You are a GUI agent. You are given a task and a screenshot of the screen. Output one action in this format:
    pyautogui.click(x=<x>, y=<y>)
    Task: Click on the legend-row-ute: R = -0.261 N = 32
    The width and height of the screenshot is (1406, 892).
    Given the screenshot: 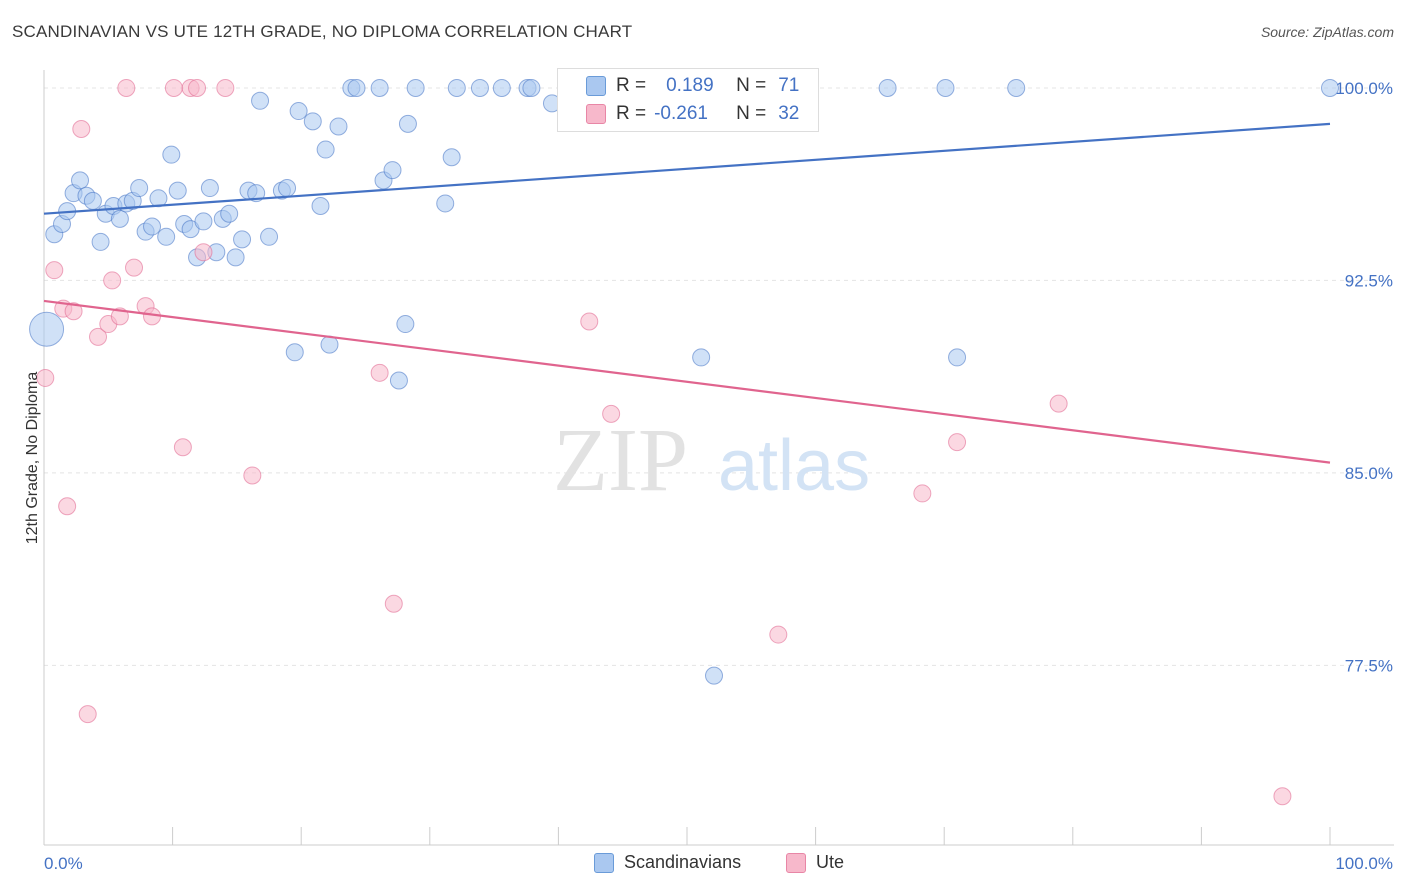 What is the action you would take?
    pyautogui.click(x=692, y=114)
    